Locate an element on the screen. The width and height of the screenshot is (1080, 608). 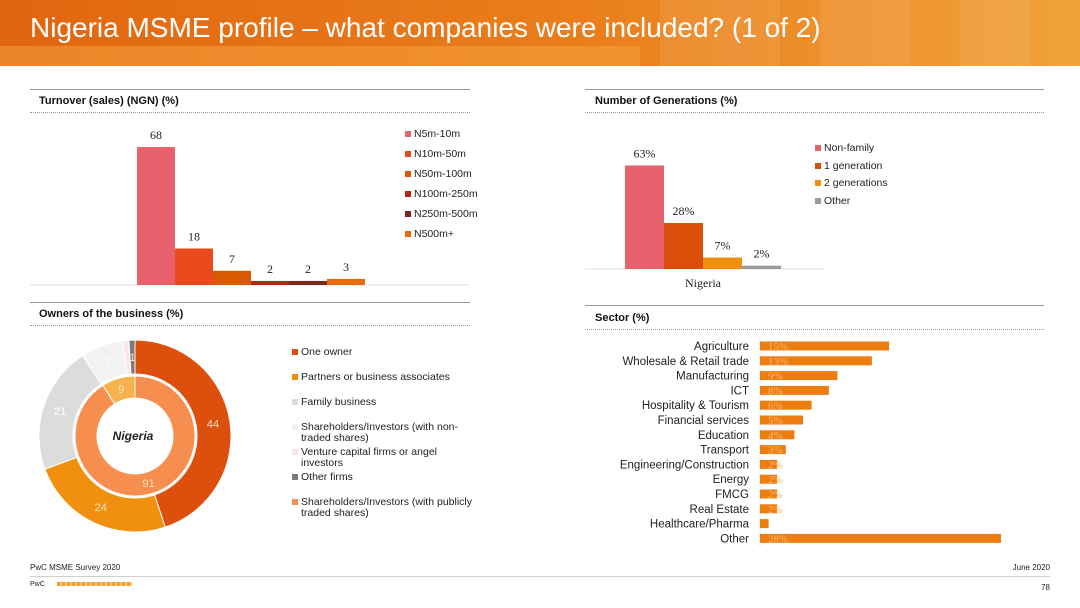
sector-dotted-rule is located at coordinates (814, 329).